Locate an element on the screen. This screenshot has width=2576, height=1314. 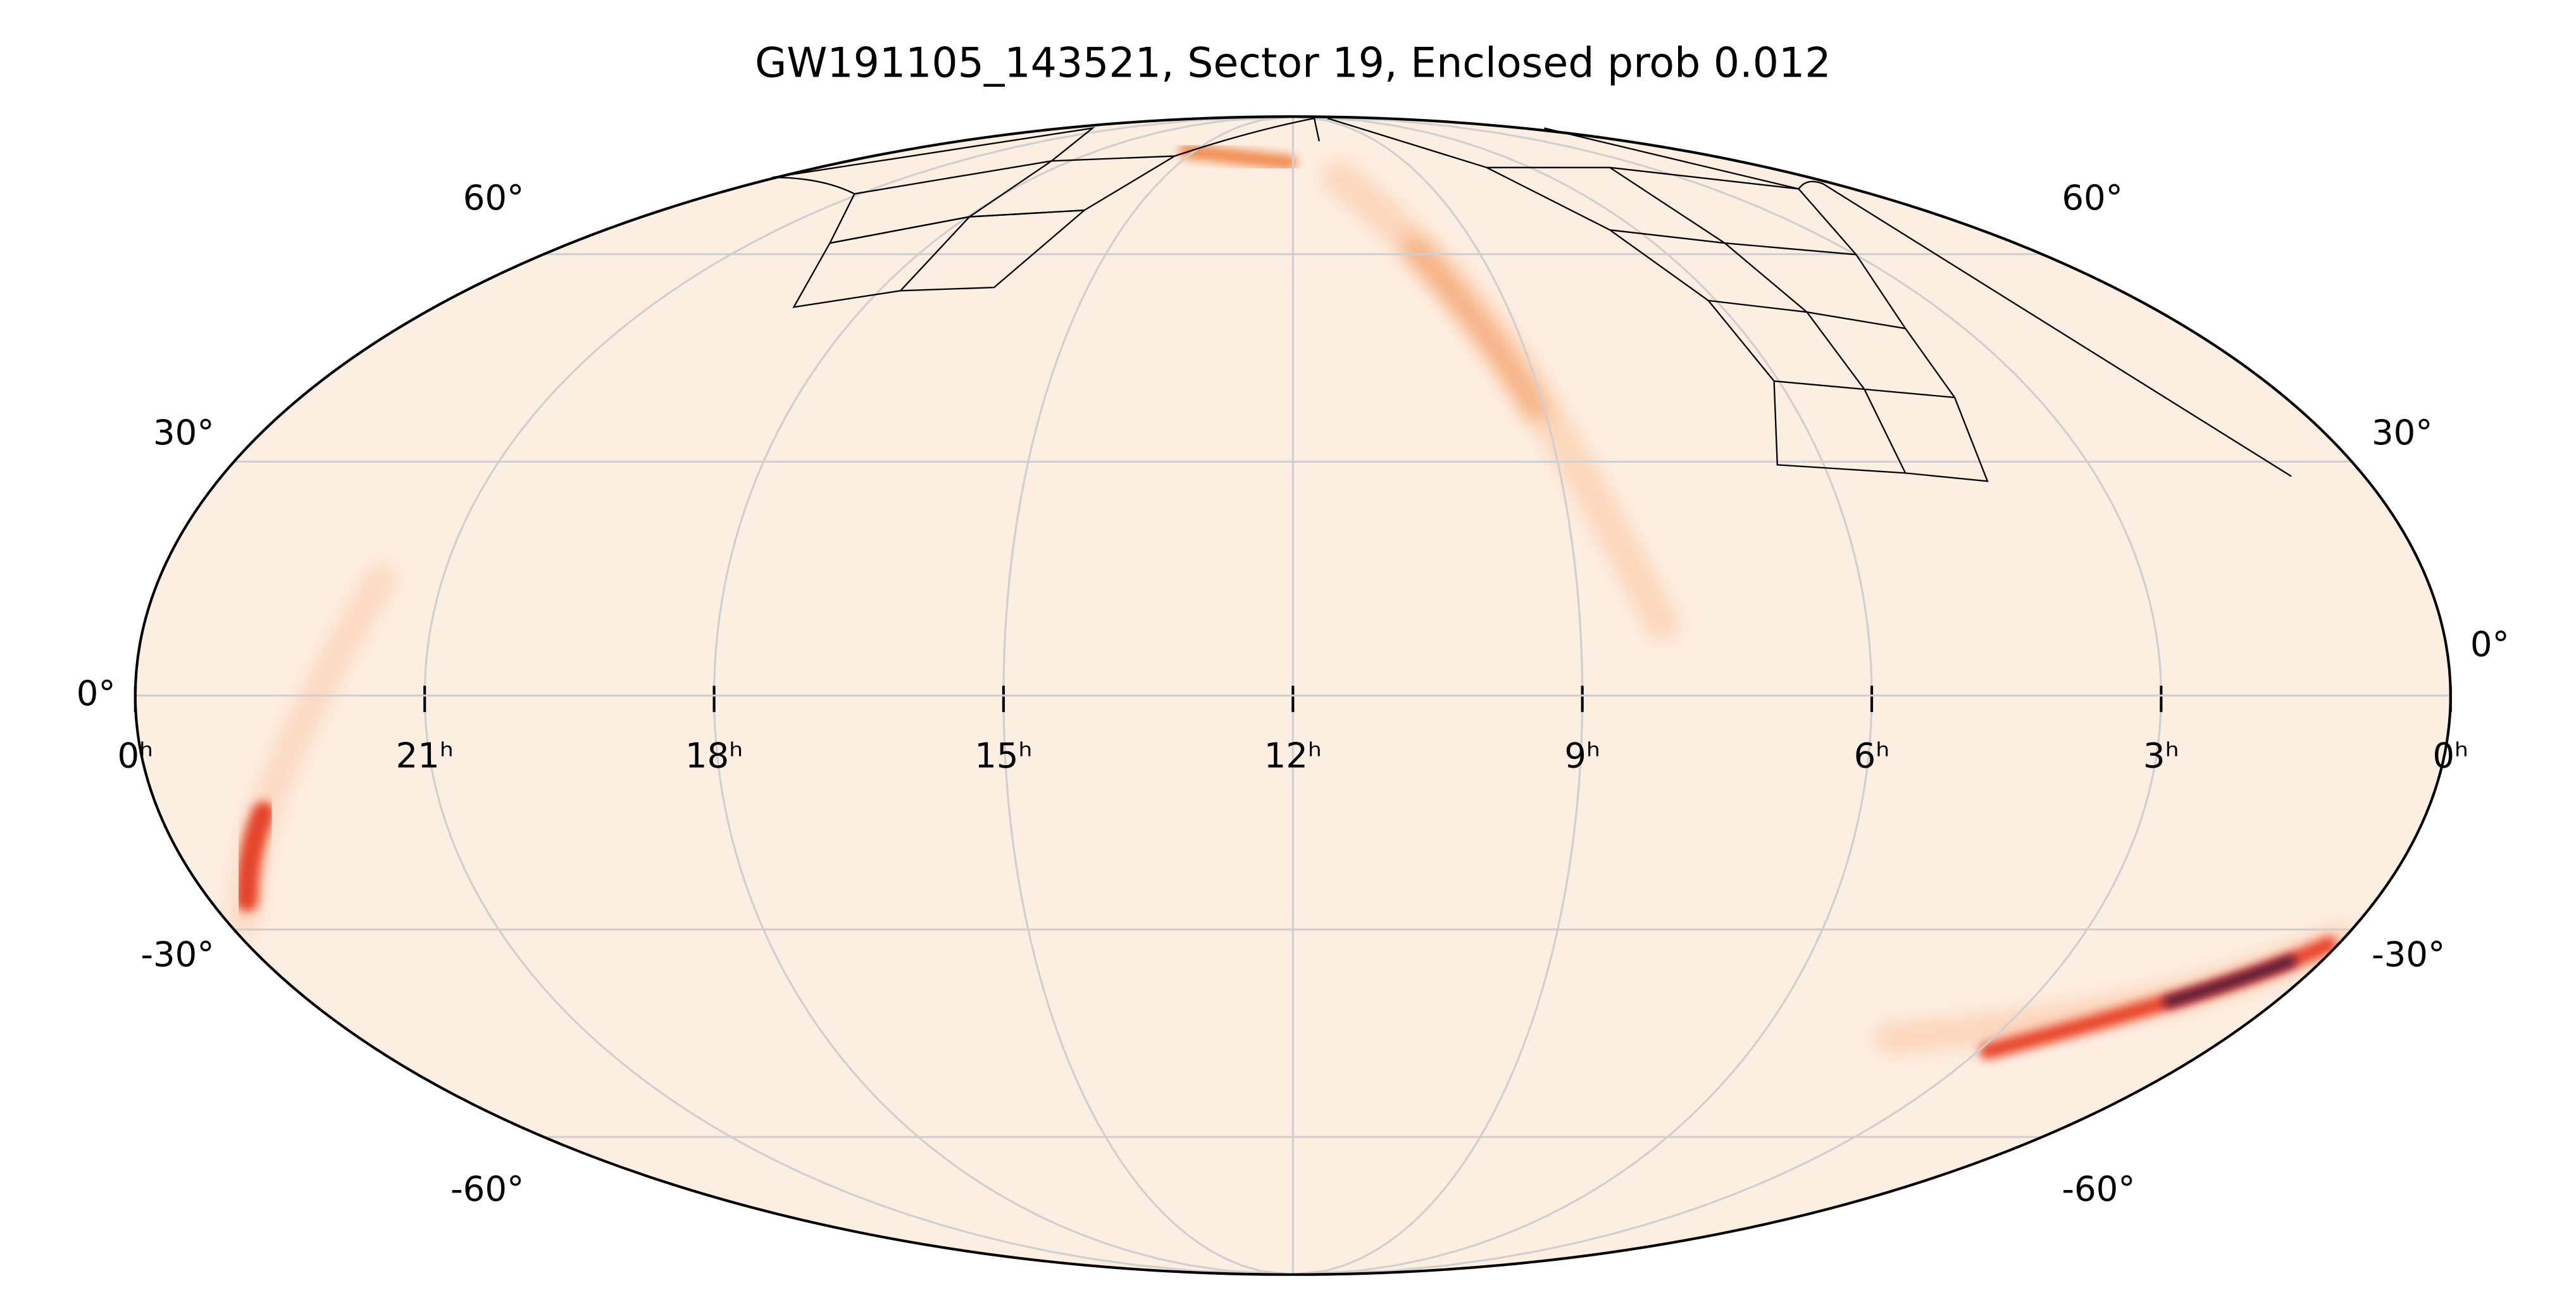
x-tick-label: 3ʰ is located at coordinates (2161, 755).